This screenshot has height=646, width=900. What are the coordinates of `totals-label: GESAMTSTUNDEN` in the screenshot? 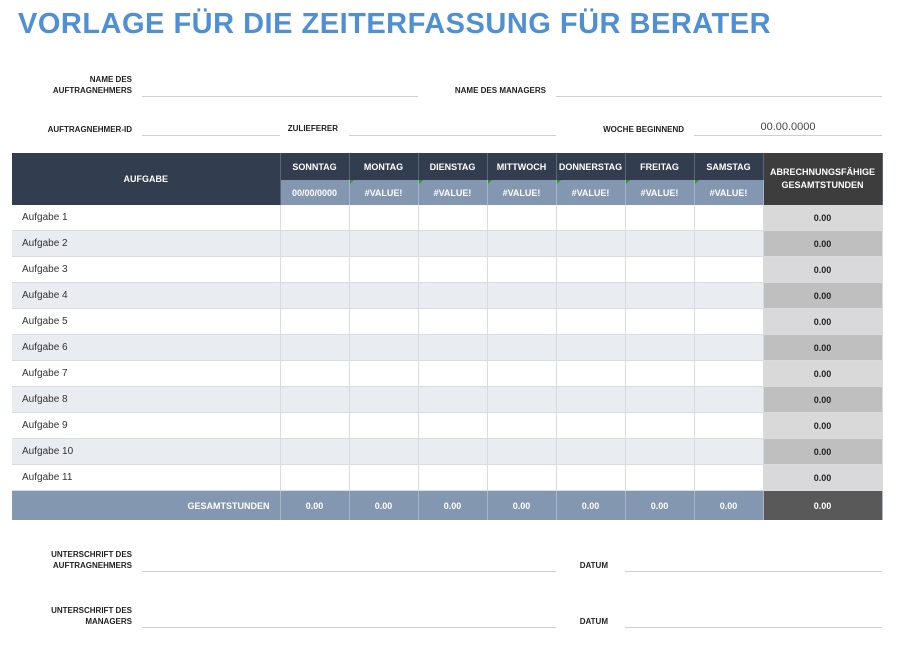 It's located at (146, 505).